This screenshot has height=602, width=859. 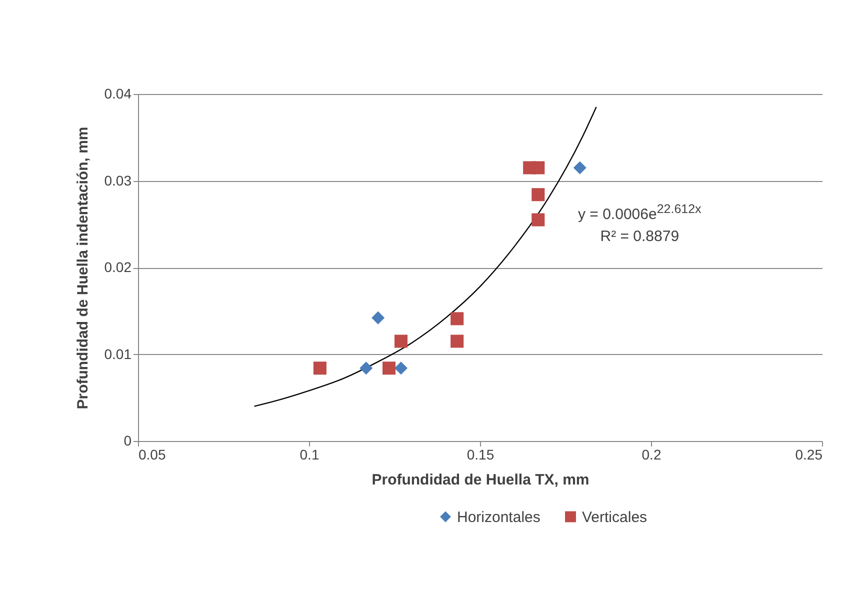 What do you see at coordinates (480, 454) in the screenshot?
I see `x-tick-label: 0.15` at bounding box center [480, 454].